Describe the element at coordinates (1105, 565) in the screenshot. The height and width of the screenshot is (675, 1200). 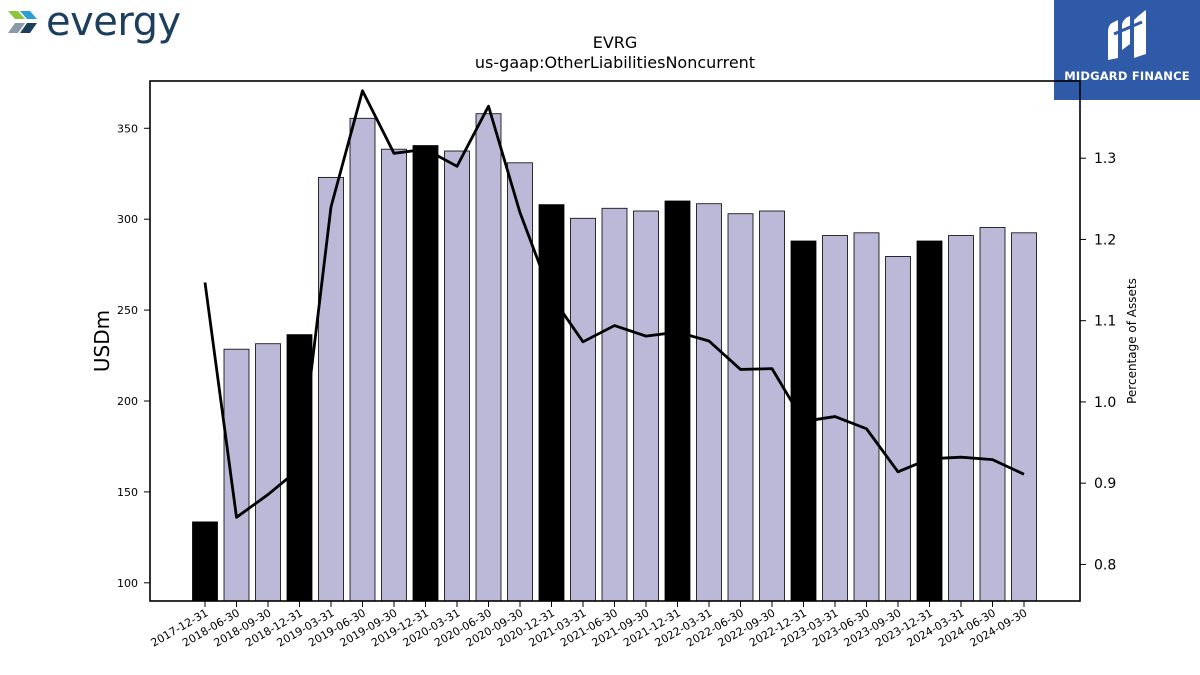
I see `y2-tick-label: 0.8` at that location.